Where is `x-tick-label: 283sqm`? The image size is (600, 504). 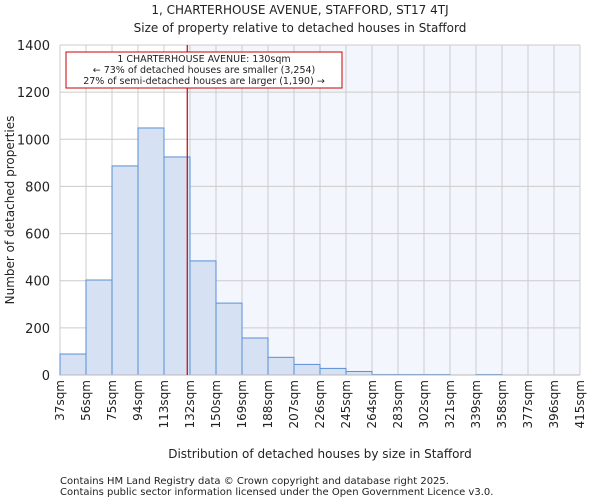 x-tick-label: 283sqm is located at coordinates (398, 404).